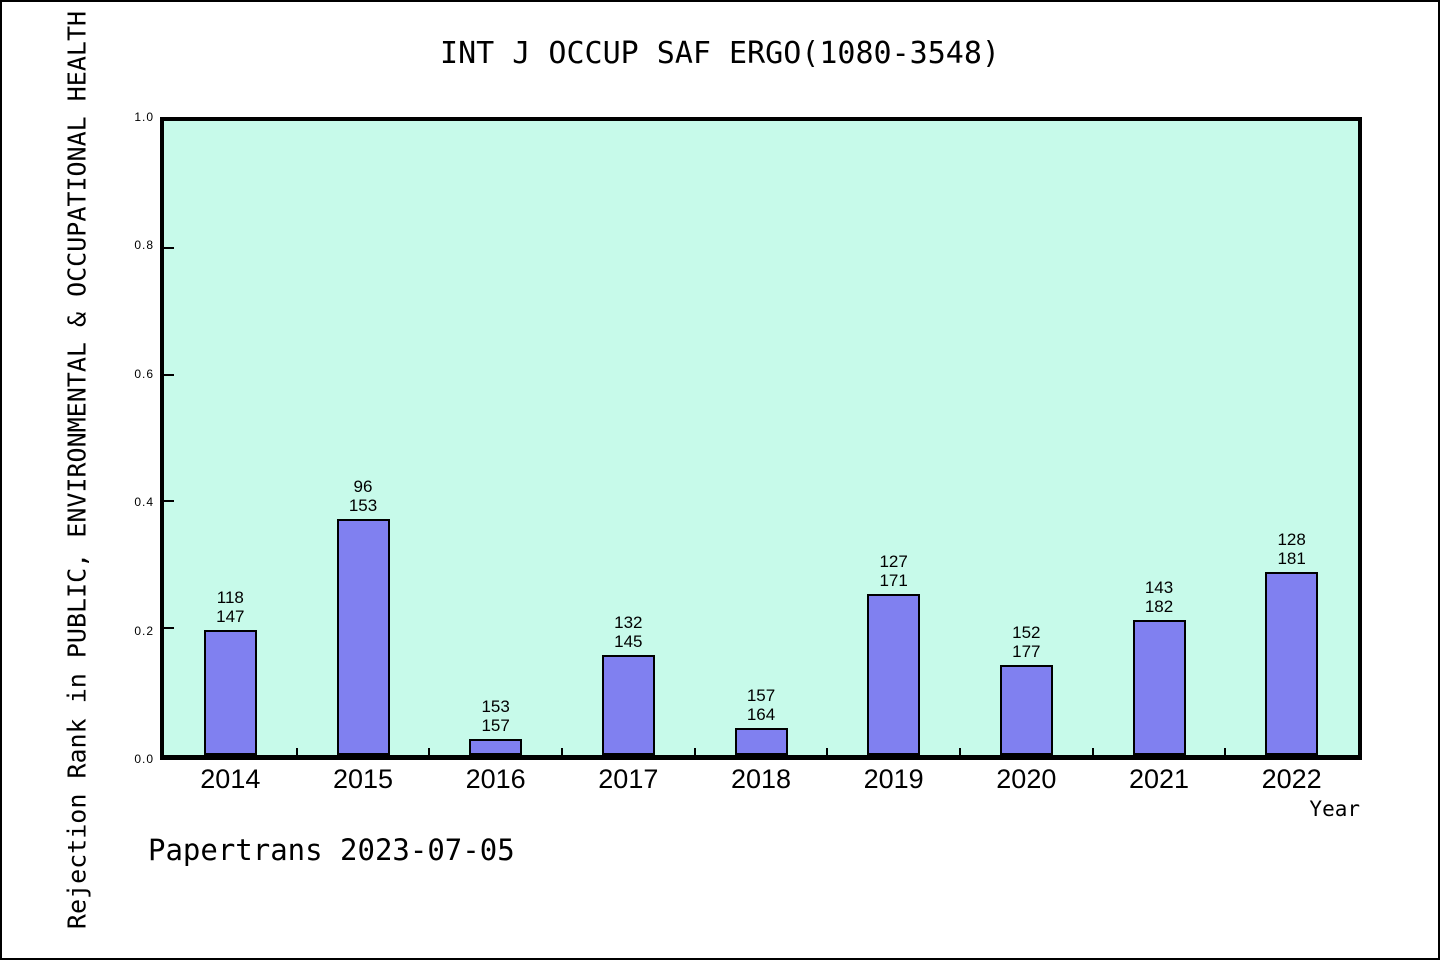 The image size is (1440, 960). I want to click on bar-value-label: 153 157, so click(496, 716).